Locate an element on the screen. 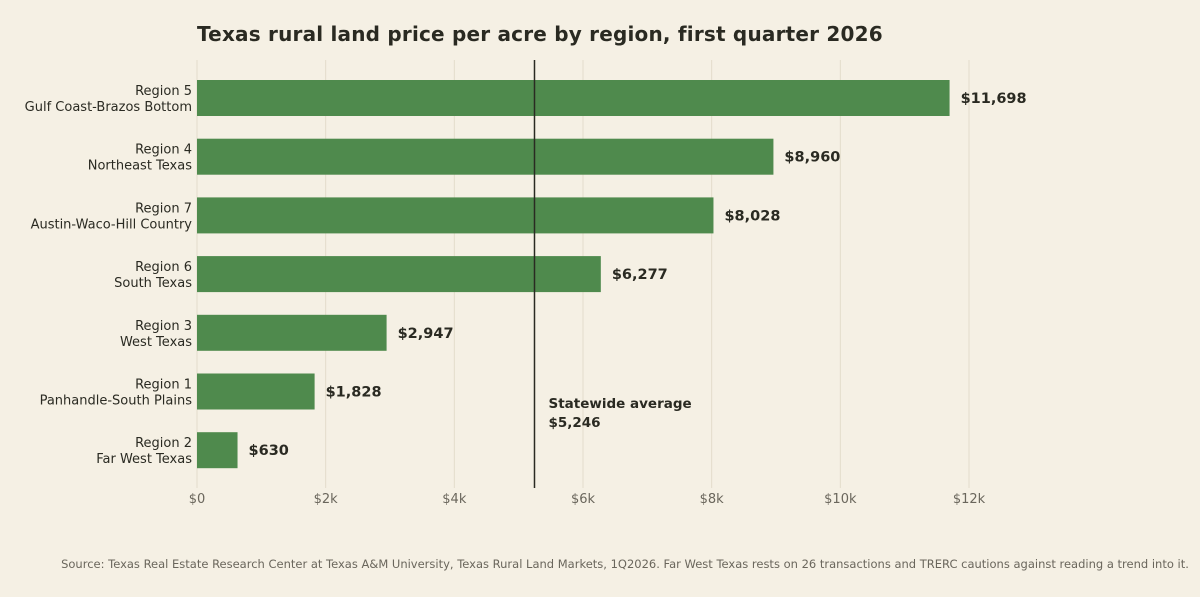 The image size is (1200, 597). category-label-region: Region 3 is located at coordinates (163, 326).